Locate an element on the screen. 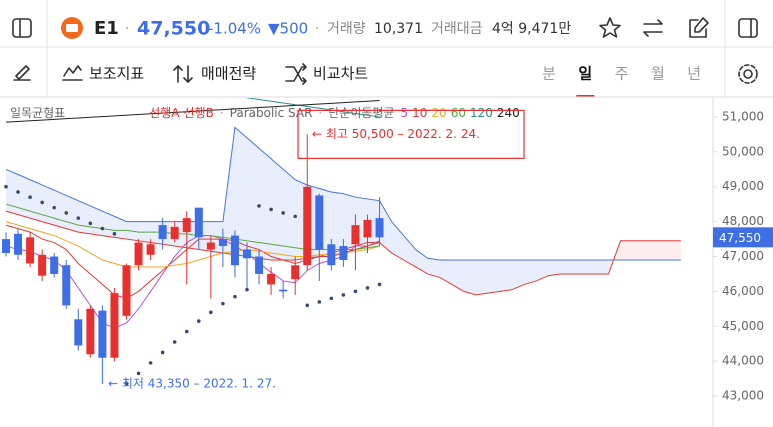 Image resolution: width=773 pixels, height=427 pixels. compare-button: 비교차트 is located at coordinates (326, 74).